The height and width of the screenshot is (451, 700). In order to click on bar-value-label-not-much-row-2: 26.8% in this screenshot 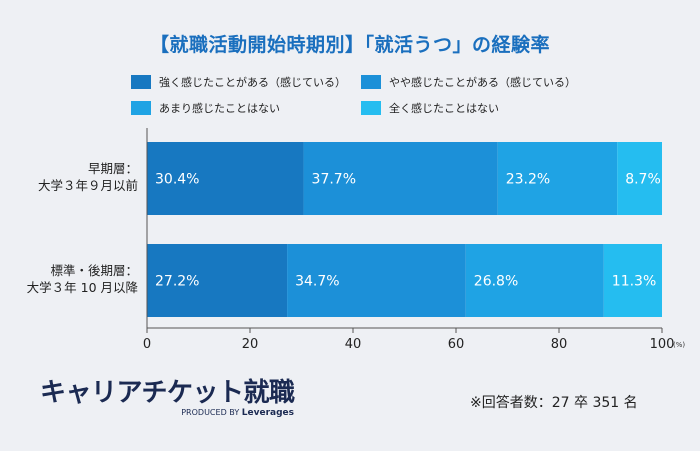, I will do `click(496, 282)`.